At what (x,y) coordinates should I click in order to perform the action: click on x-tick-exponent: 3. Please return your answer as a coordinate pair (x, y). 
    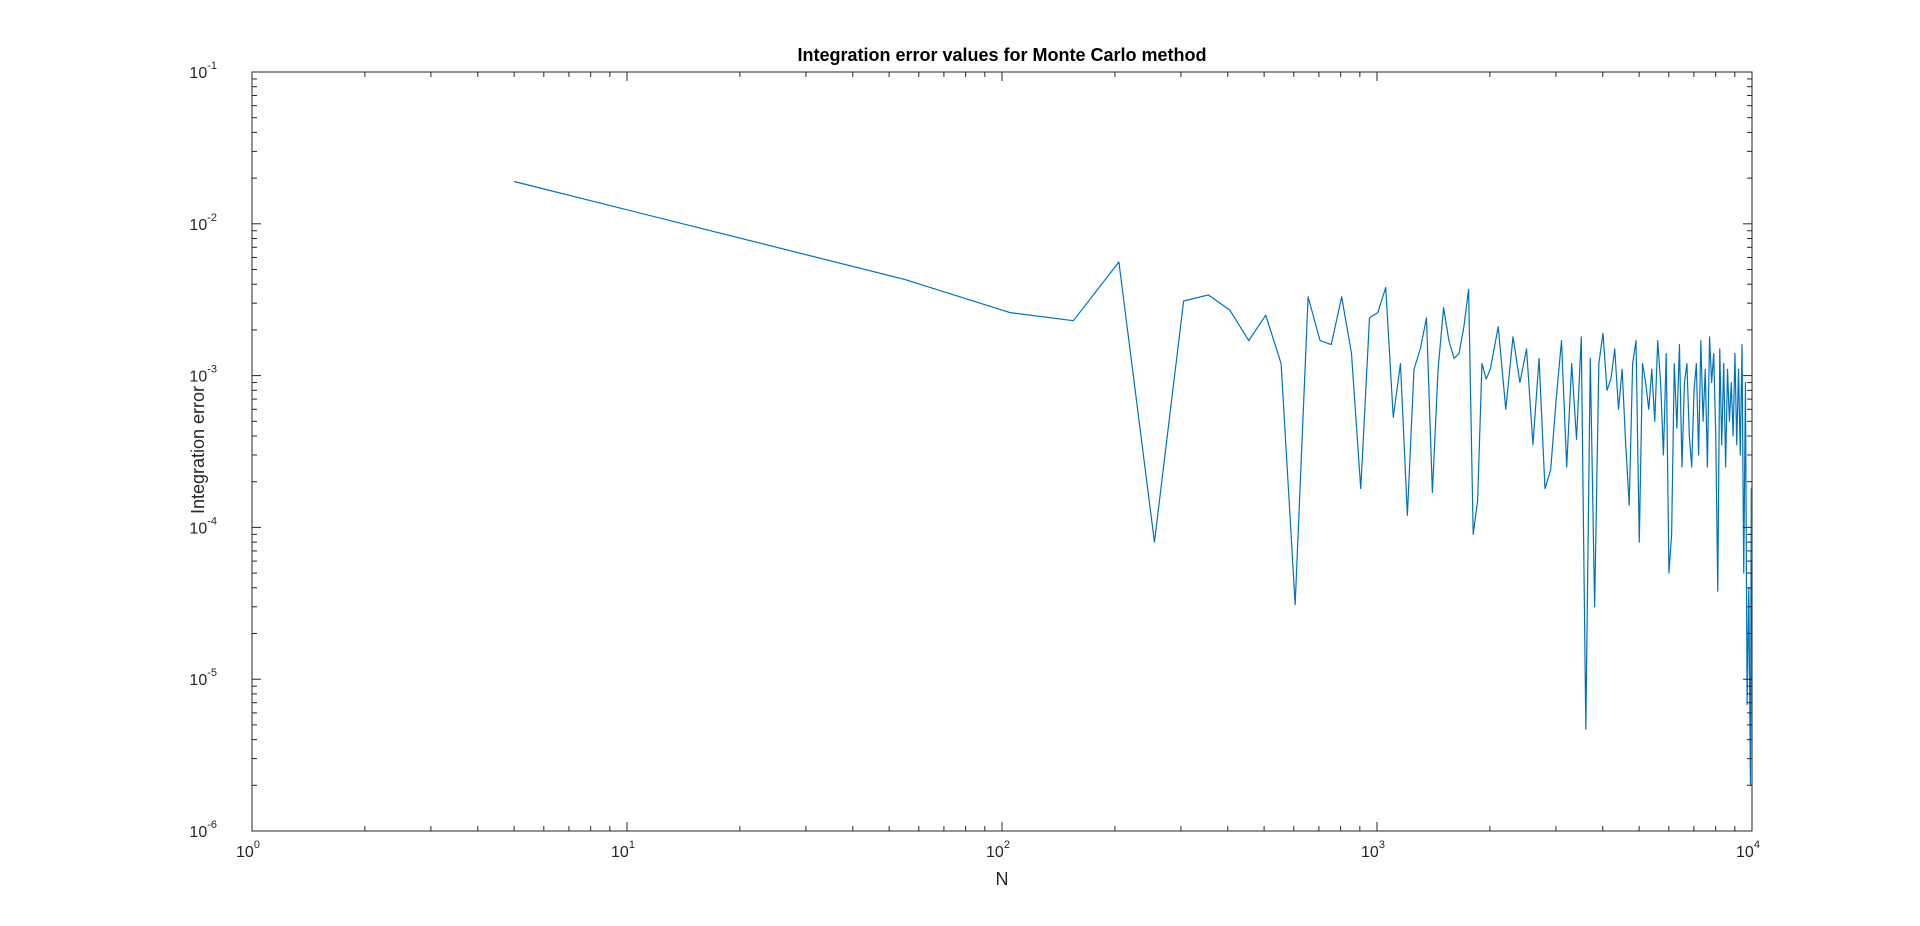
    Looking at the image, I should click on (1382, 845).